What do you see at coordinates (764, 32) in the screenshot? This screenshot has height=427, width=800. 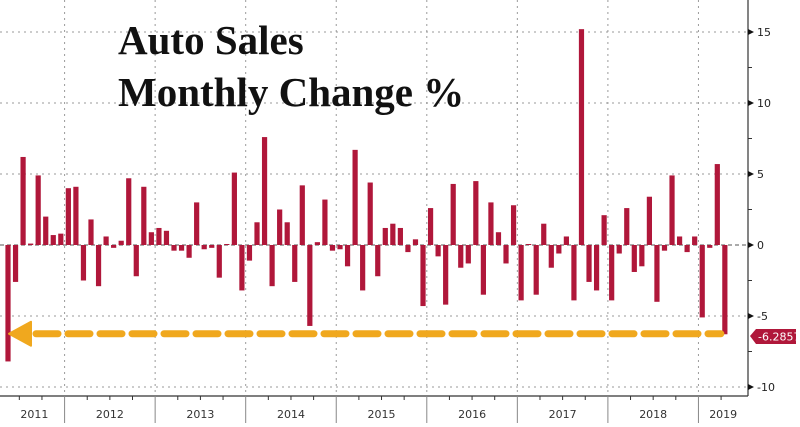 I see `y-tick-label: 15` at bounding box center [764, 32].